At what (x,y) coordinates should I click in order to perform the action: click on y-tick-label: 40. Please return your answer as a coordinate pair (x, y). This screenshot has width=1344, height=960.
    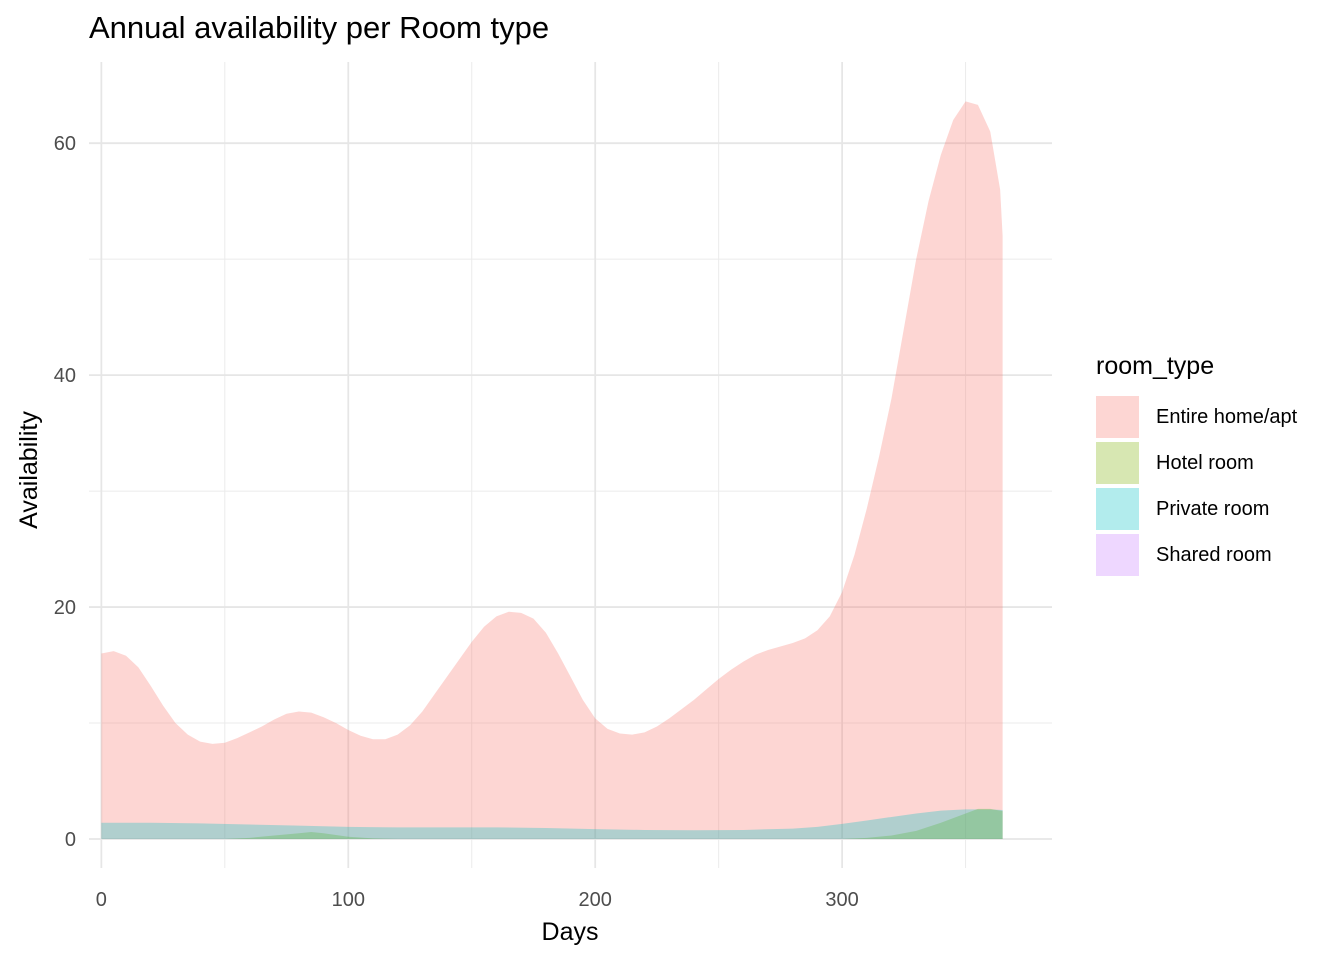
    Looking at the image, I should click on (65, 376).